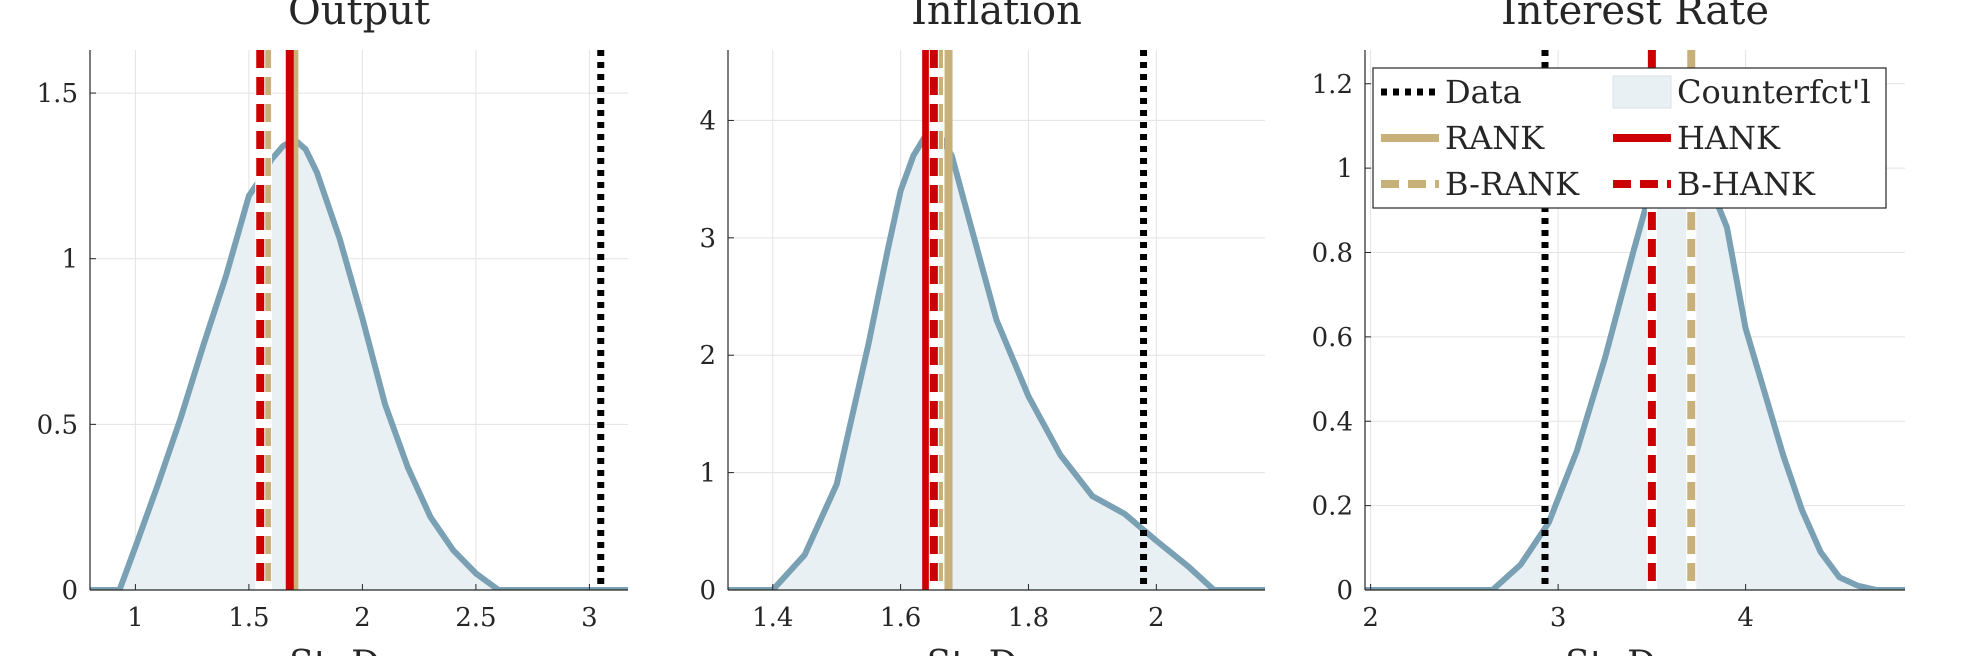 The image size is (1969, 660). Describe the element at coordinates (248, 618) in the screenshot. I see `x-tick-label: 1.5` at that location.